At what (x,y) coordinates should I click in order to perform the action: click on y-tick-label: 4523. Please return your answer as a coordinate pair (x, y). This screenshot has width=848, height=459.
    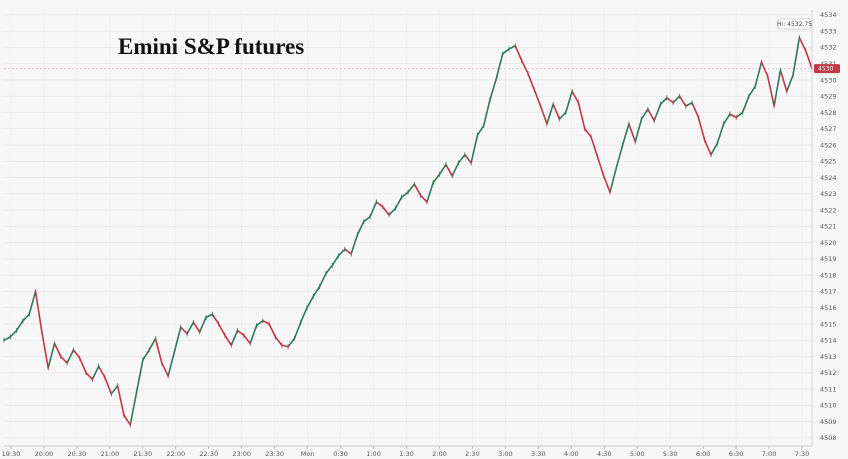
    Looking at the image, I should click on (828, 194).